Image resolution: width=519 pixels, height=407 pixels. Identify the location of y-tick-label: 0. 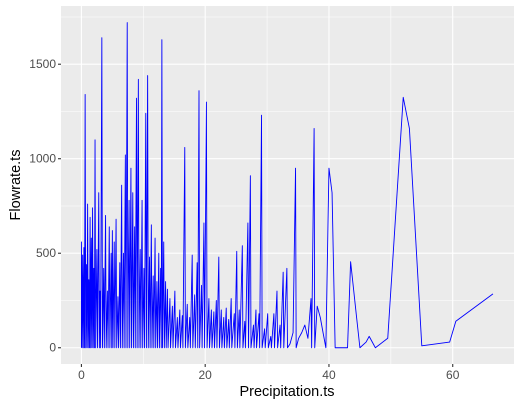
(52, 348).